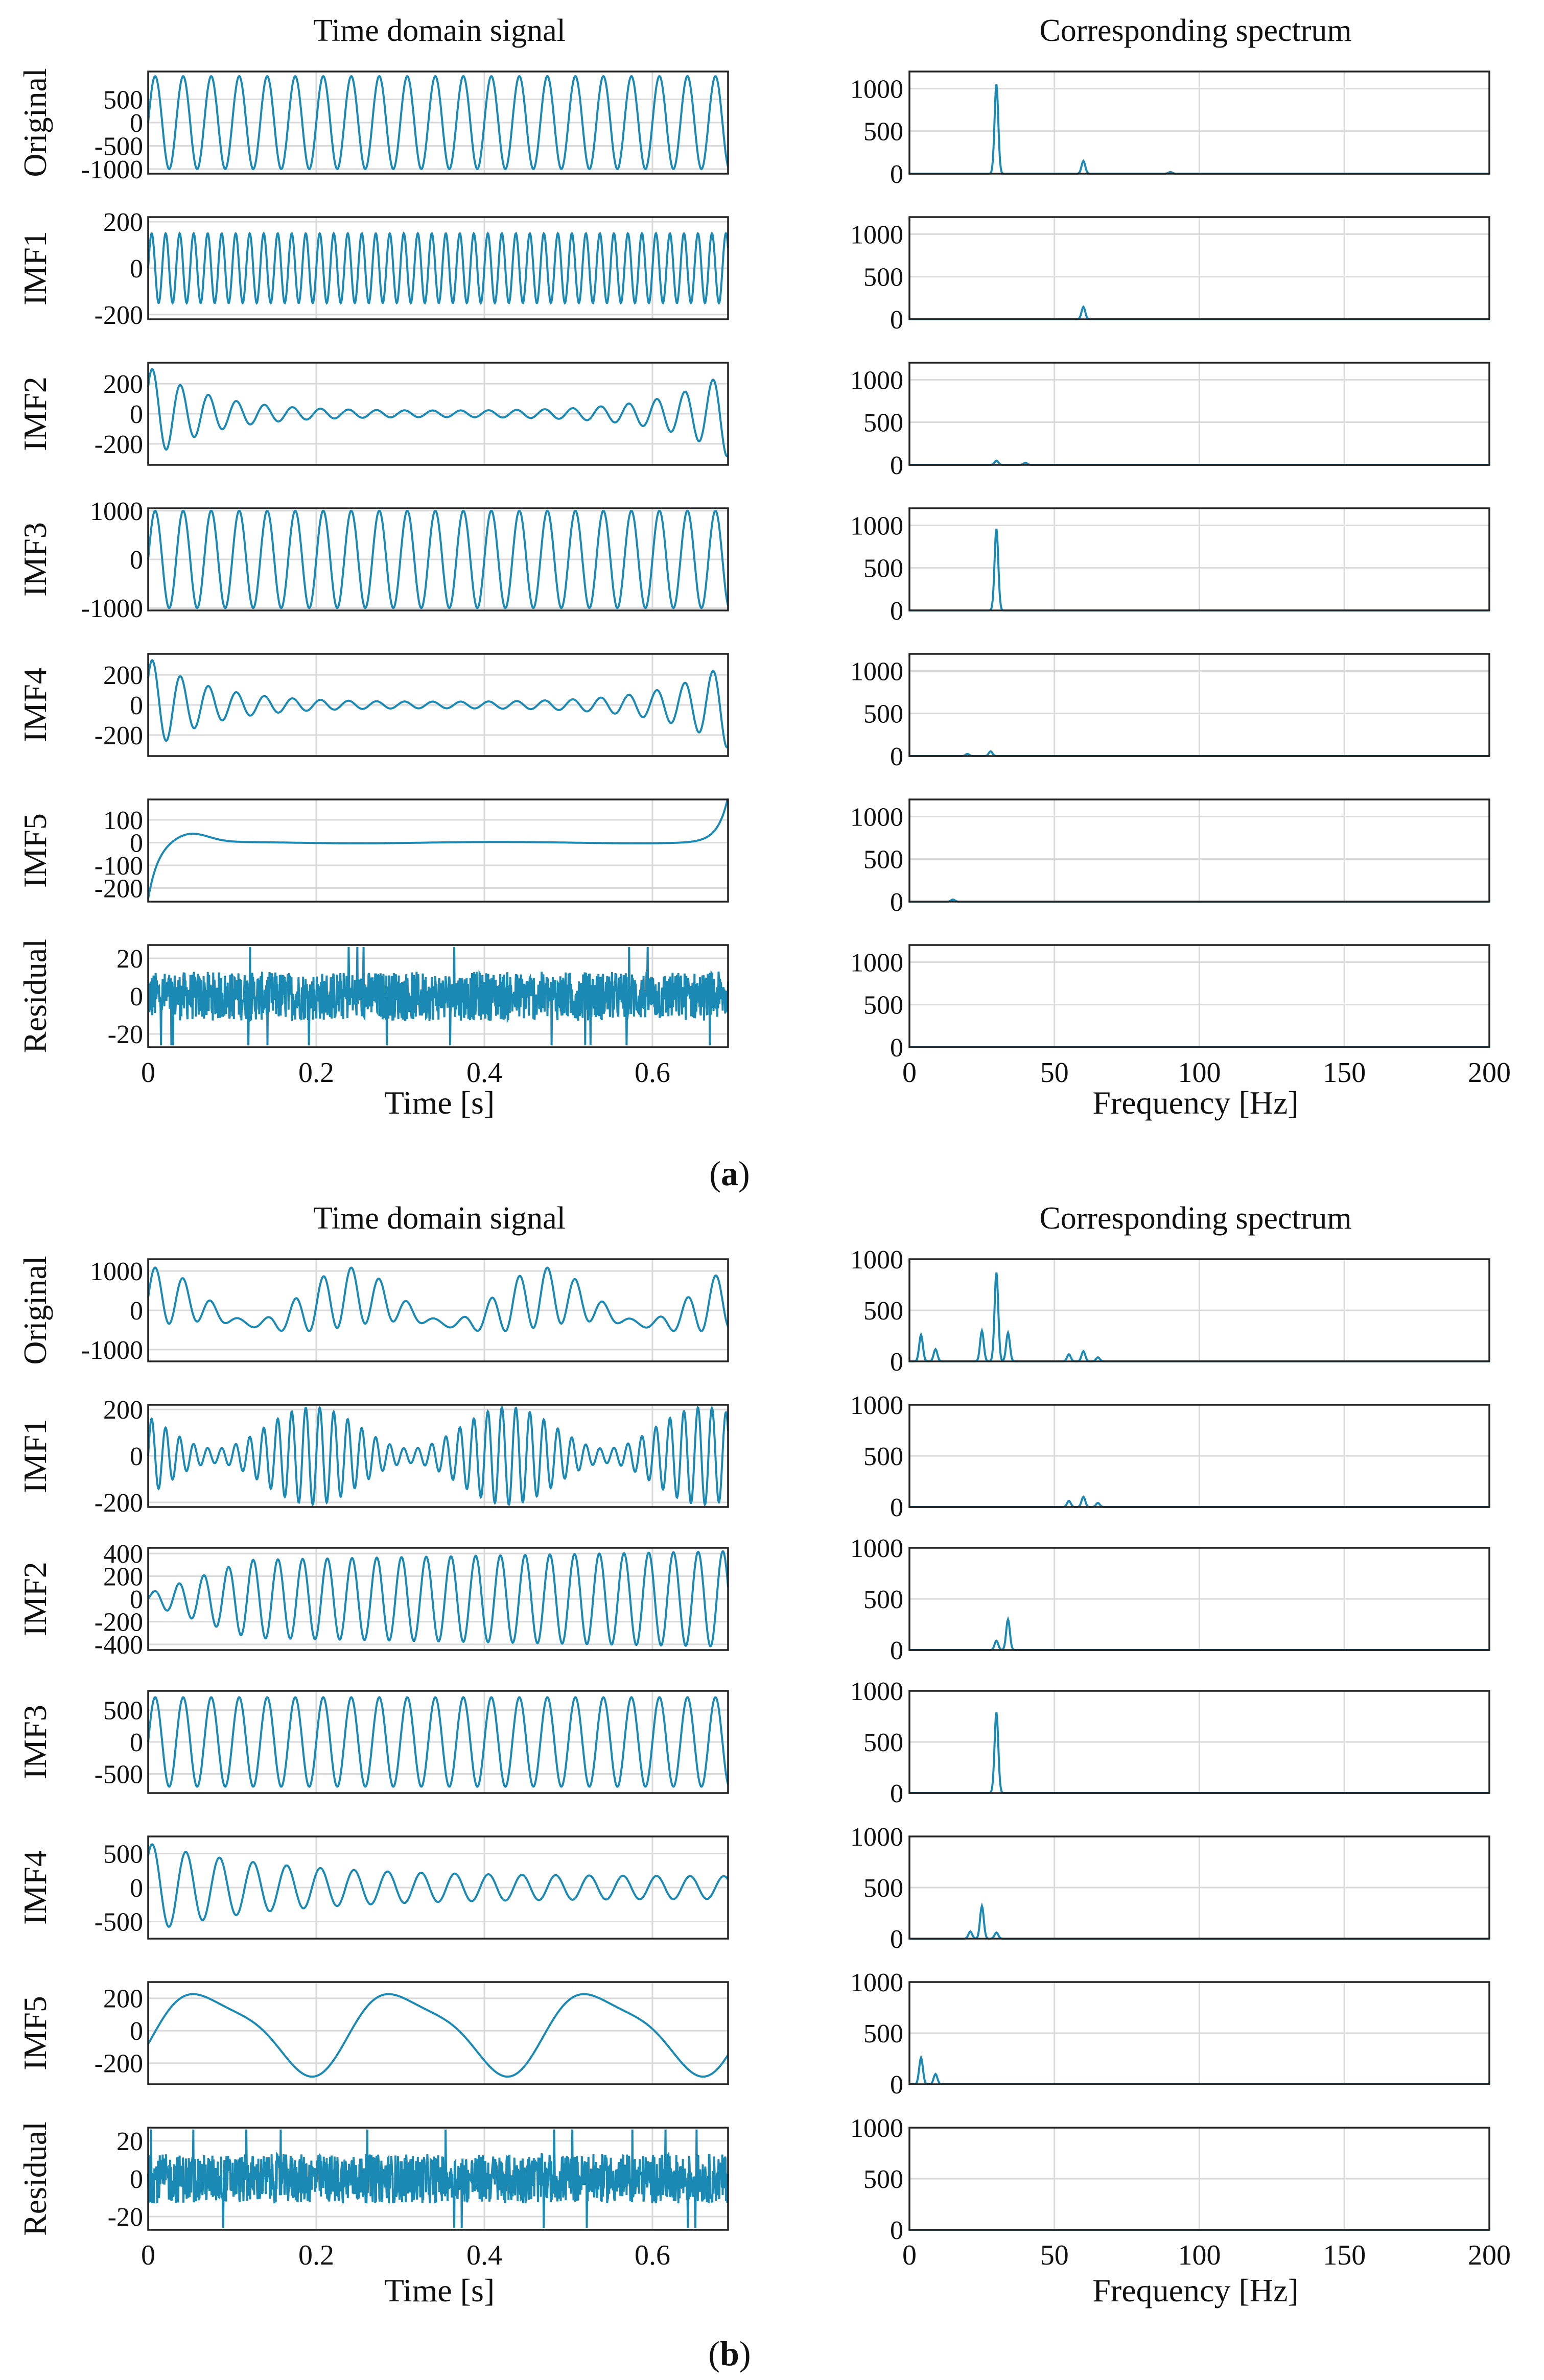 The image size is (1544, 2380). What do you see at coordinates (1170, 566) in the screenshot?
I see `spec-axes-a-imf3: 0 500 1000` at bounding box center [1170, 566].